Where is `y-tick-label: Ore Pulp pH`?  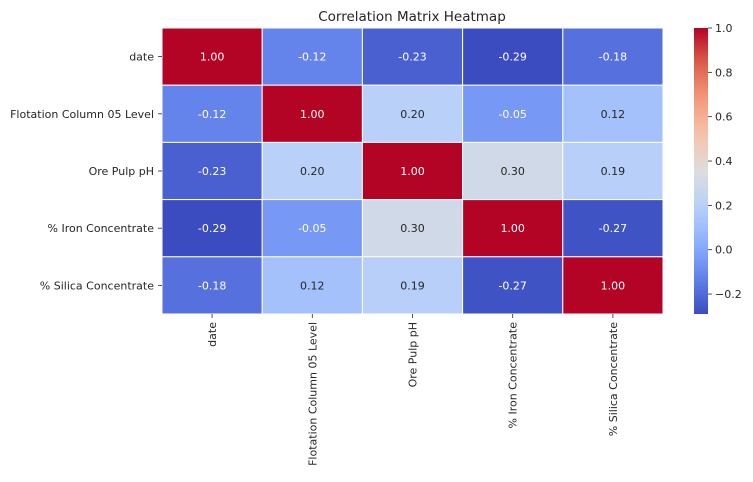 y-tick-label: Ore Pulp pH is located at coordinates (121, 171).